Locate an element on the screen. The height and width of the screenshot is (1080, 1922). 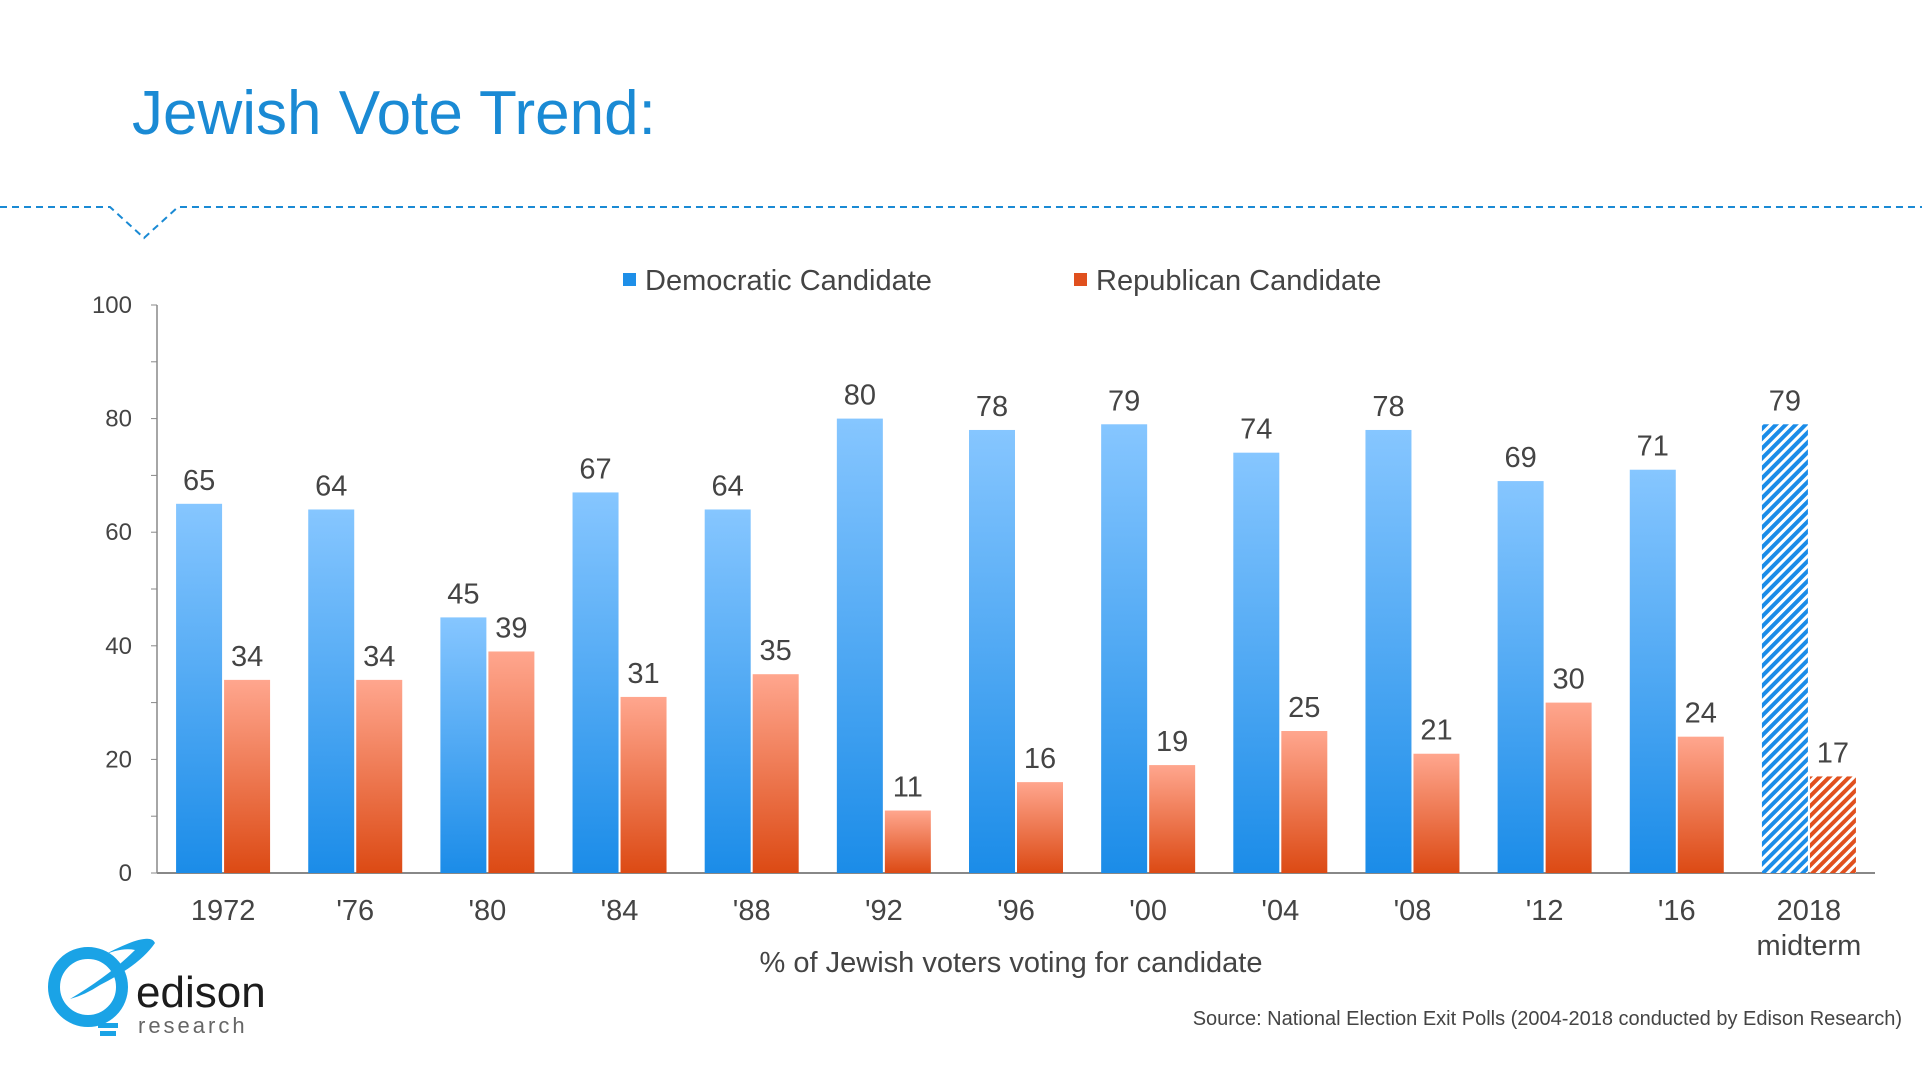
x-tick-label: 2018 midterm is located at coordinates (1809, 928).